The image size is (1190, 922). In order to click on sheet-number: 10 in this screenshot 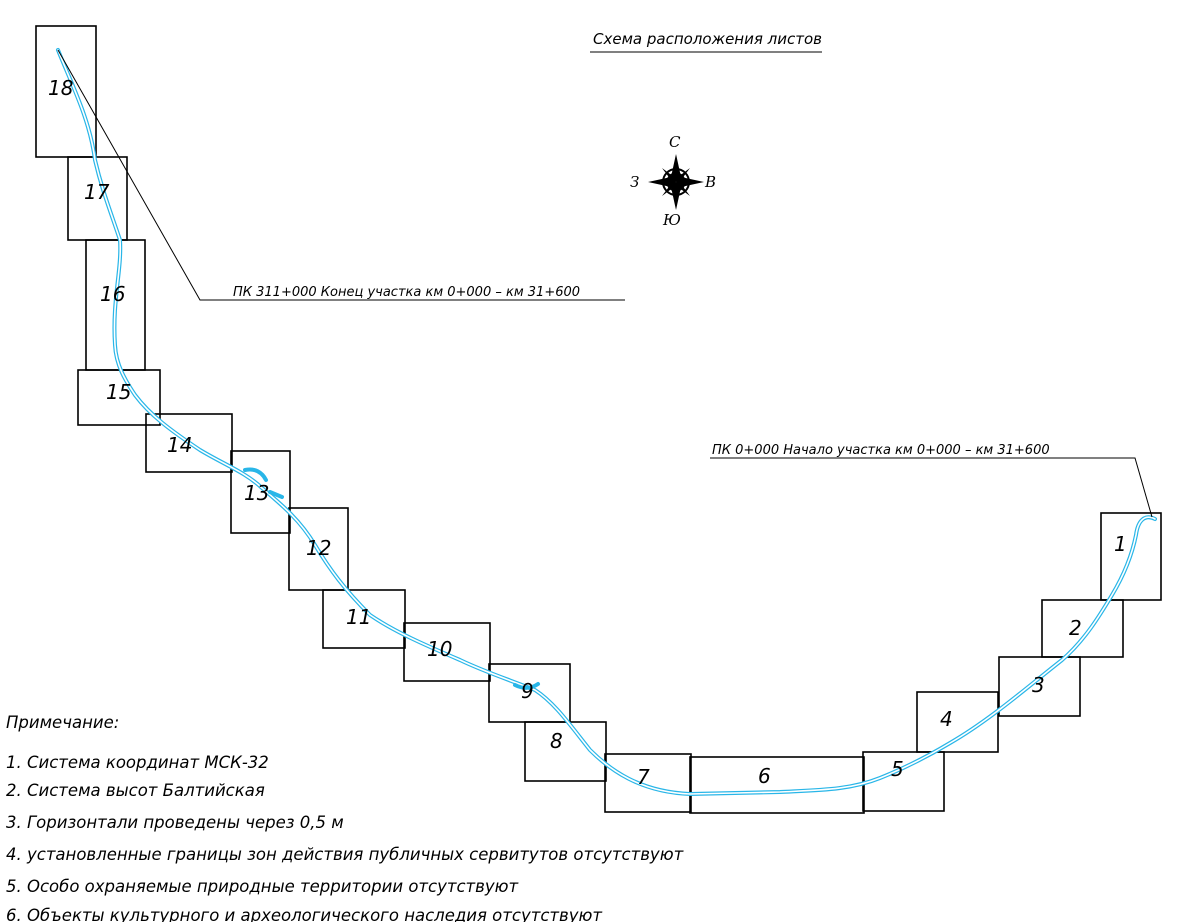, I will do `click(439, 649)`.